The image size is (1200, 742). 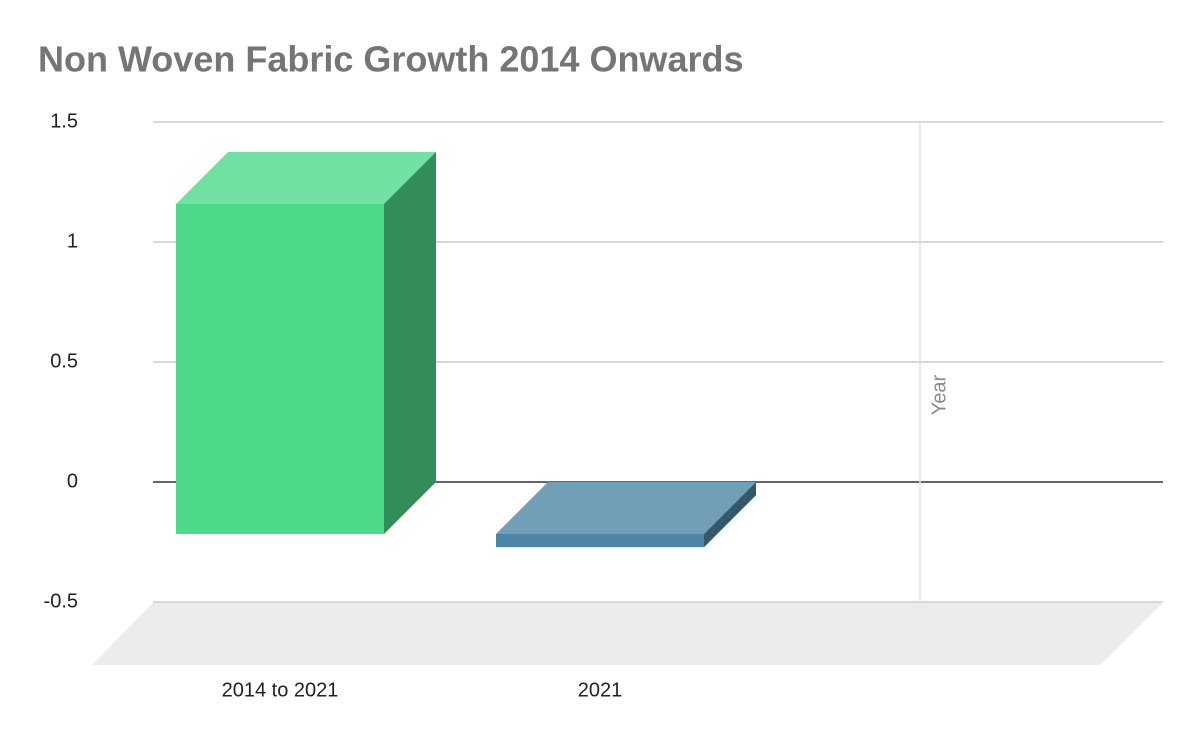 I want to click on x-tick-label: 2014 to 2021, so click(x=280, y=690).